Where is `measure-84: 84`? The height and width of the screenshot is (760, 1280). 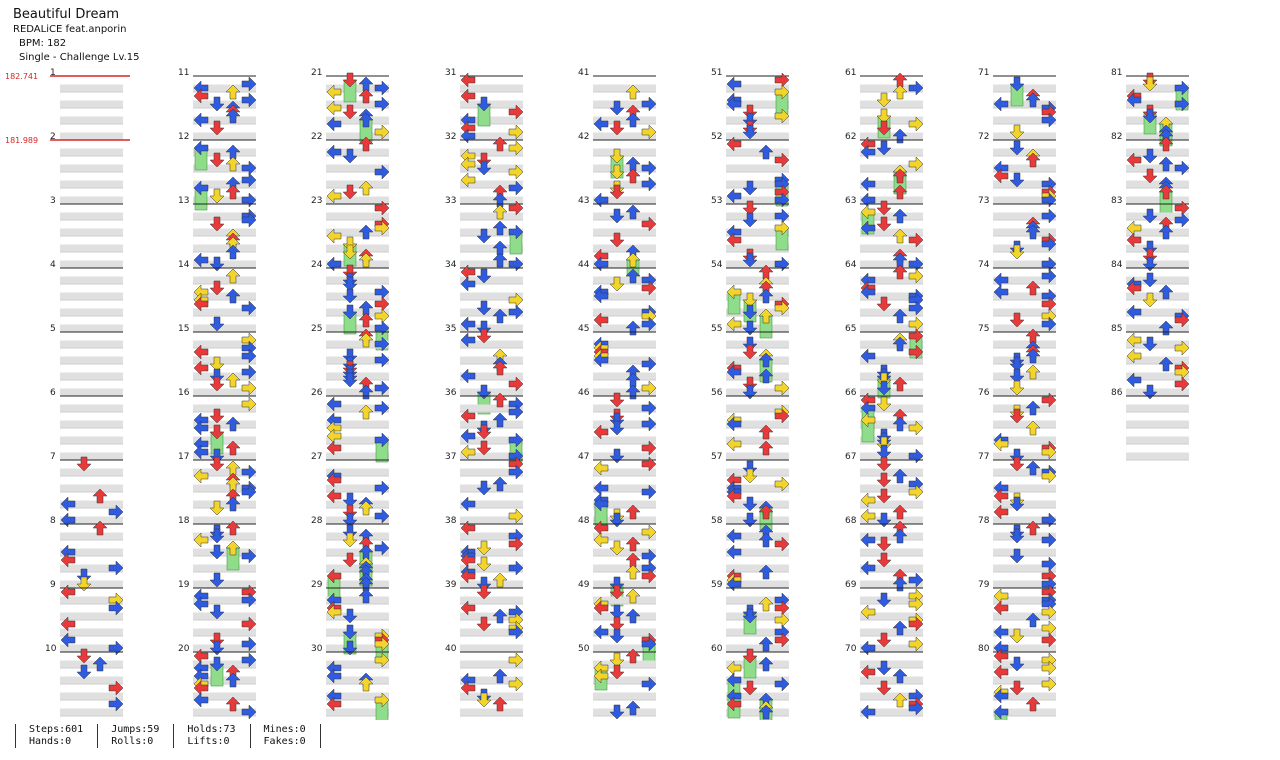
measure-84: 84 is located at coordinates (1150, 298).